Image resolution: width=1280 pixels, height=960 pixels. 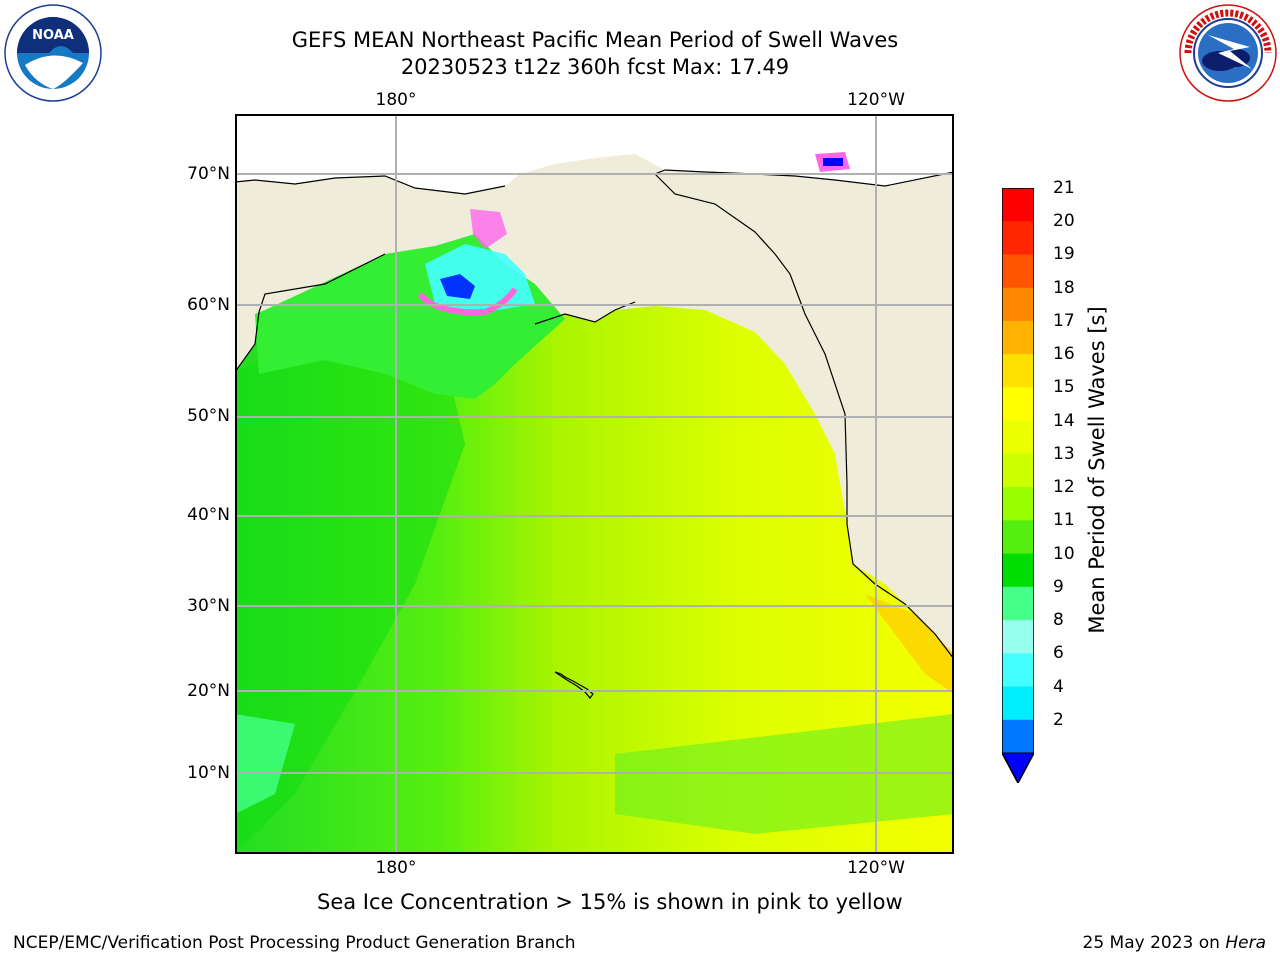 I want to click on colorbar-tick-label: 13, so click(x=1064, y=453).